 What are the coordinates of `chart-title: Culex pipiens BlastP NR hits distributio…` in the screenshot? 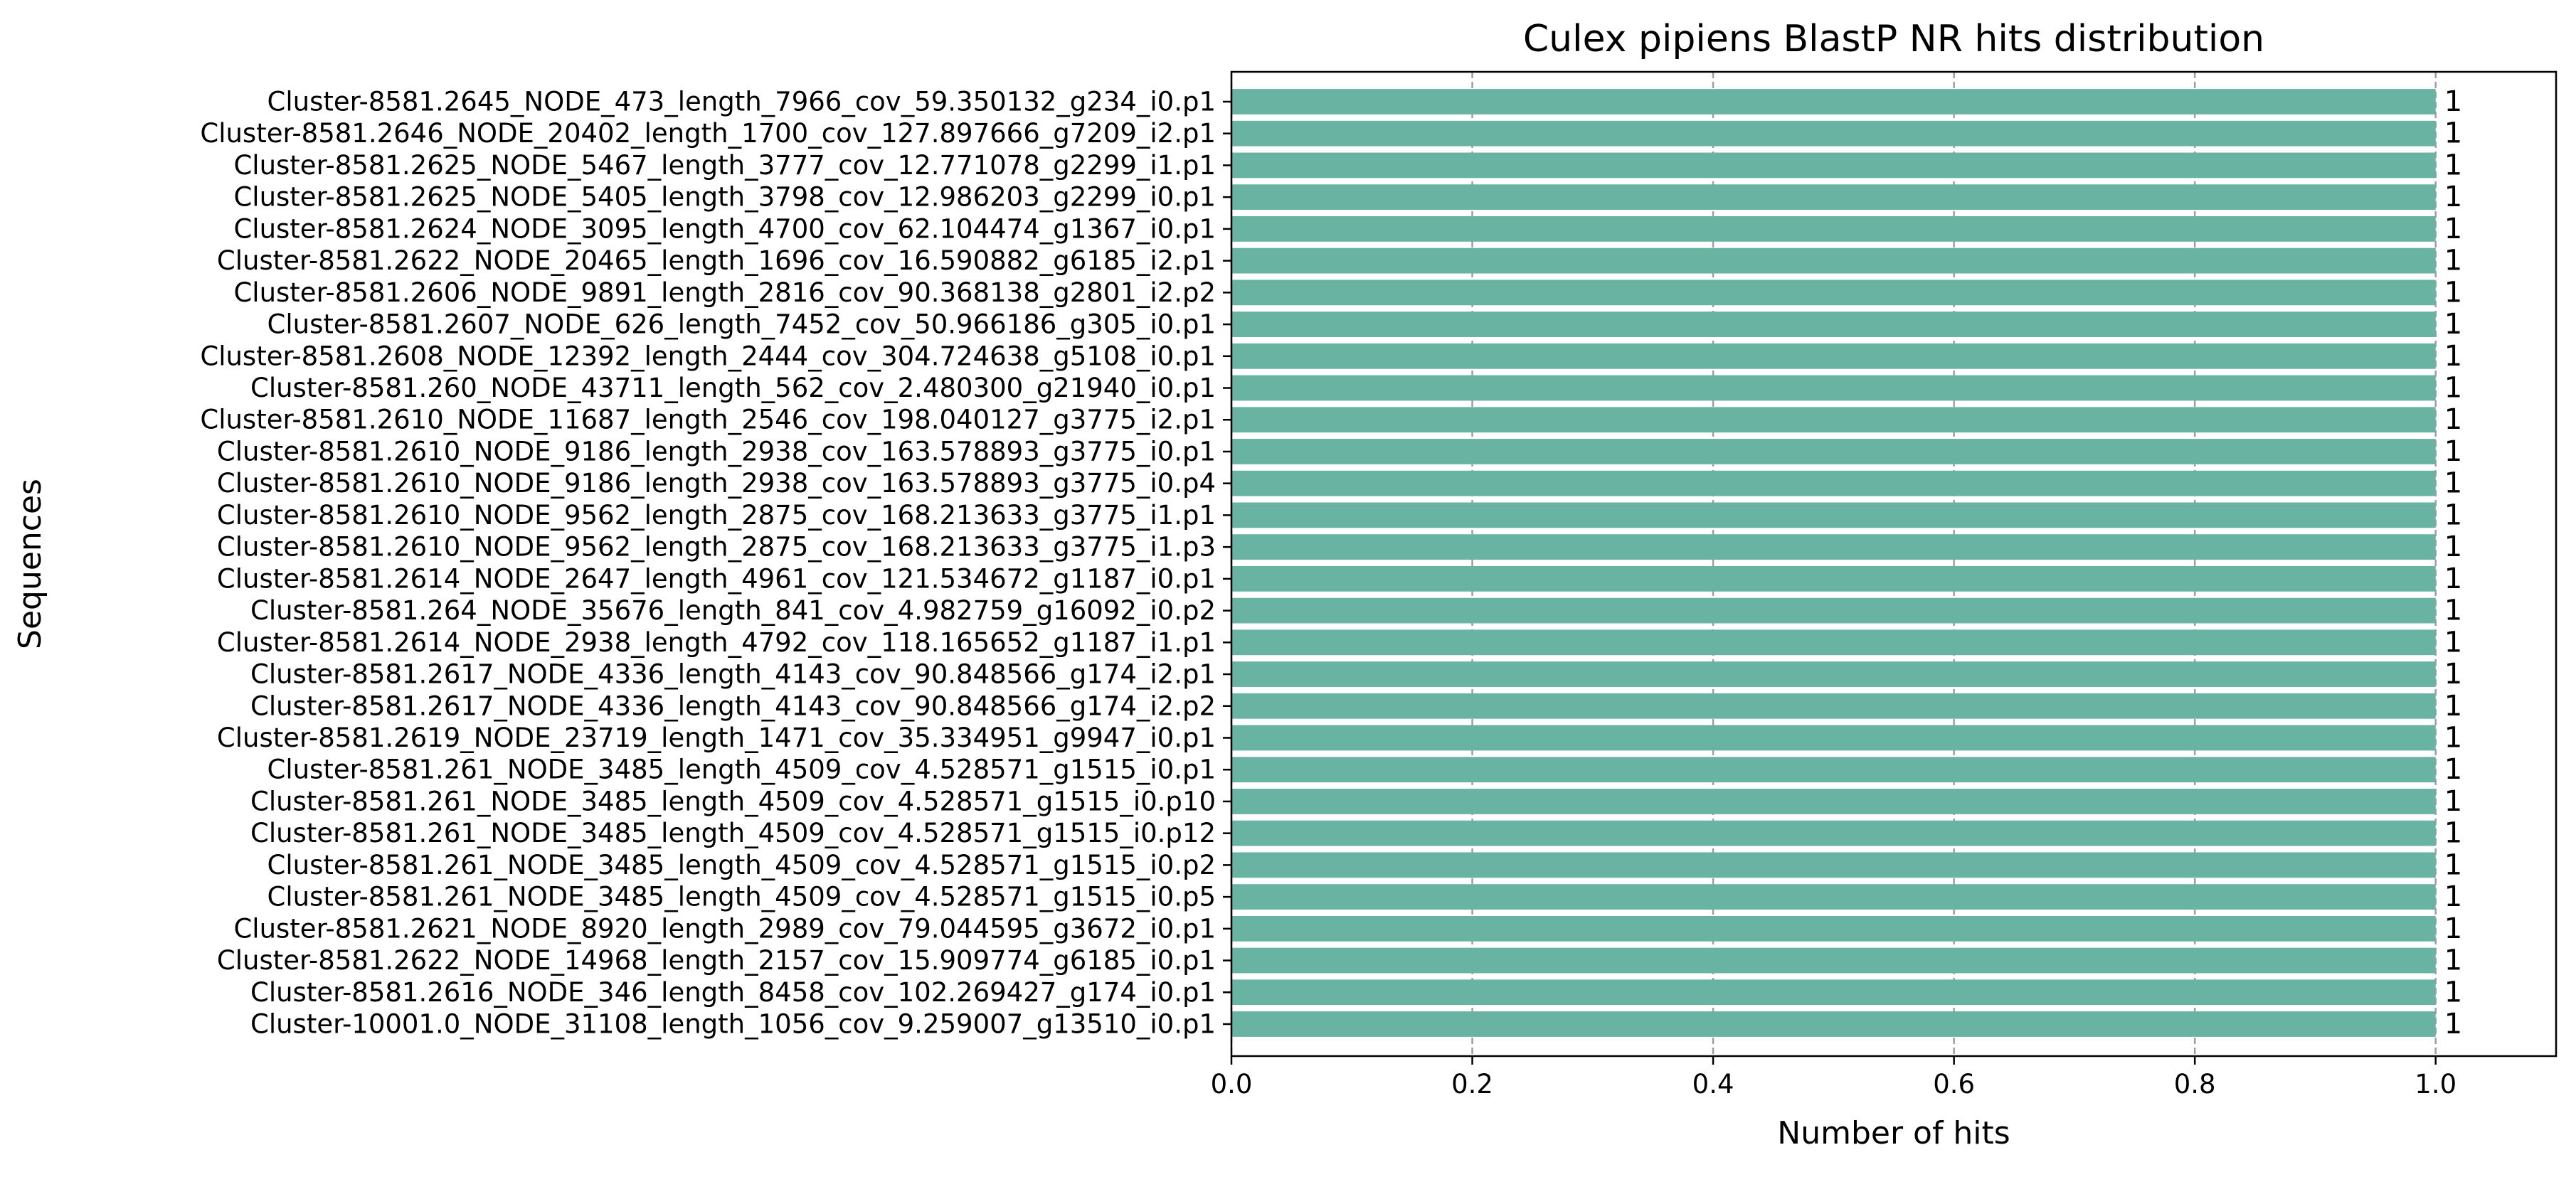 It's located at (1893, 39).